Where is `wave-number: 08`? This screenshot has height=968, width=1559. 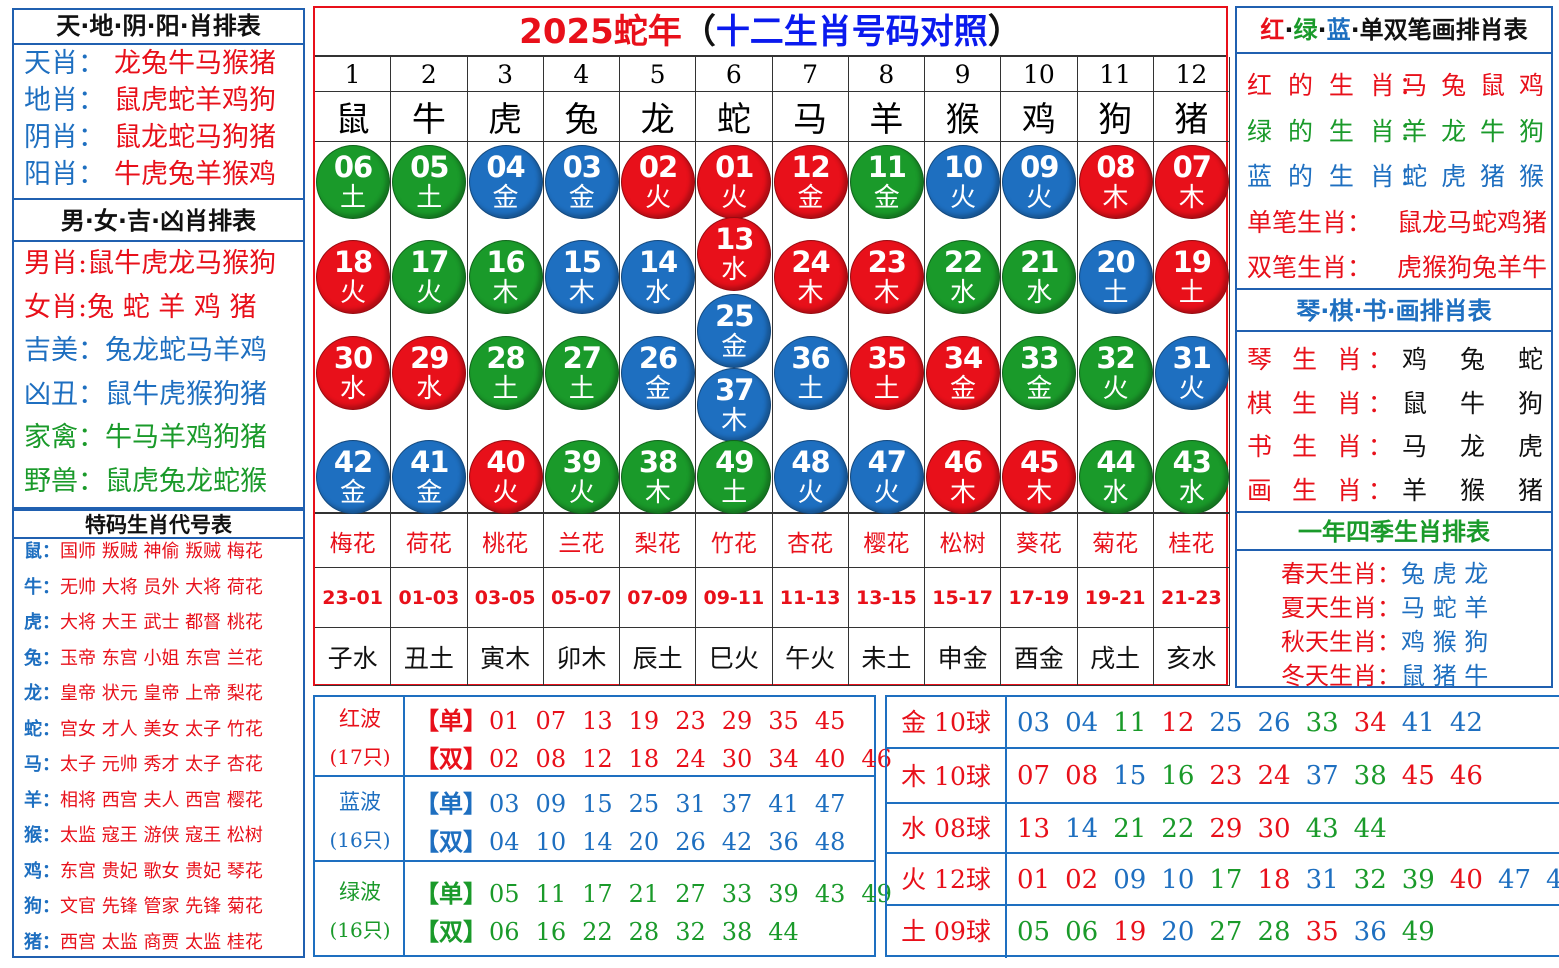 wave-number: 08 is located at coordinates (551, 759).